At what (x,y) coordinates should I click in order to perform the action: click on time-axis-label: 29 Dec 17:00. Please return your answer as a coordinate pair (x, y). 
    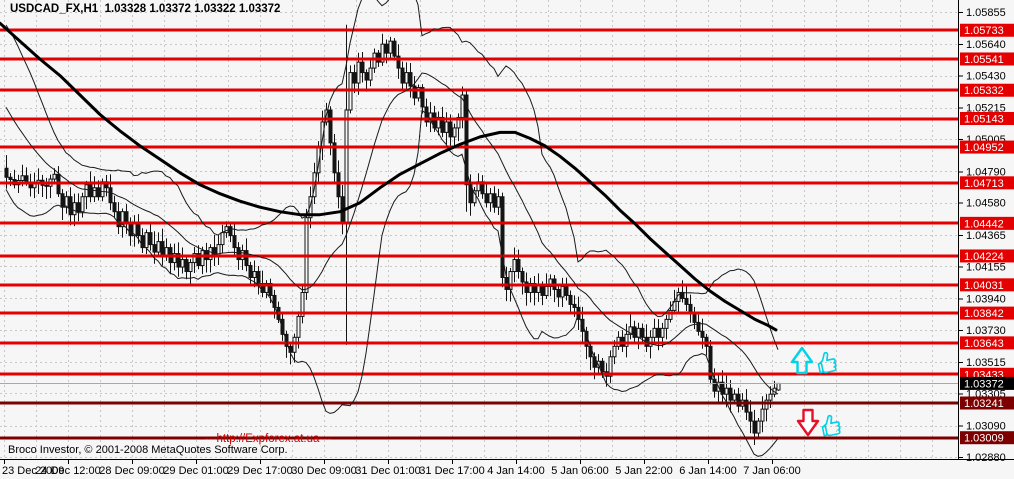
    Looking at the image, I should click on (259, 471).